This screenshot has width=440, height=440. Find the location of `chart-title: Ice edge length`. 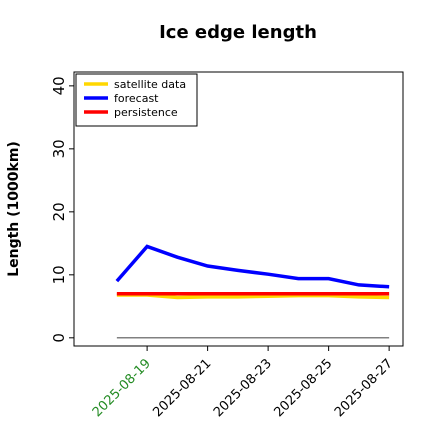

chart-title: Ice edge length is located at coordinates (238, 32).